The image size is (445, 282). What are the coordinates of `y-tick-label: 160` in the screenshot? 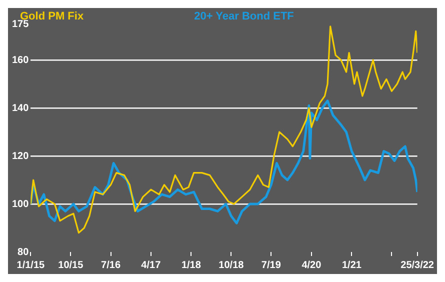 It's located at (21, 60).